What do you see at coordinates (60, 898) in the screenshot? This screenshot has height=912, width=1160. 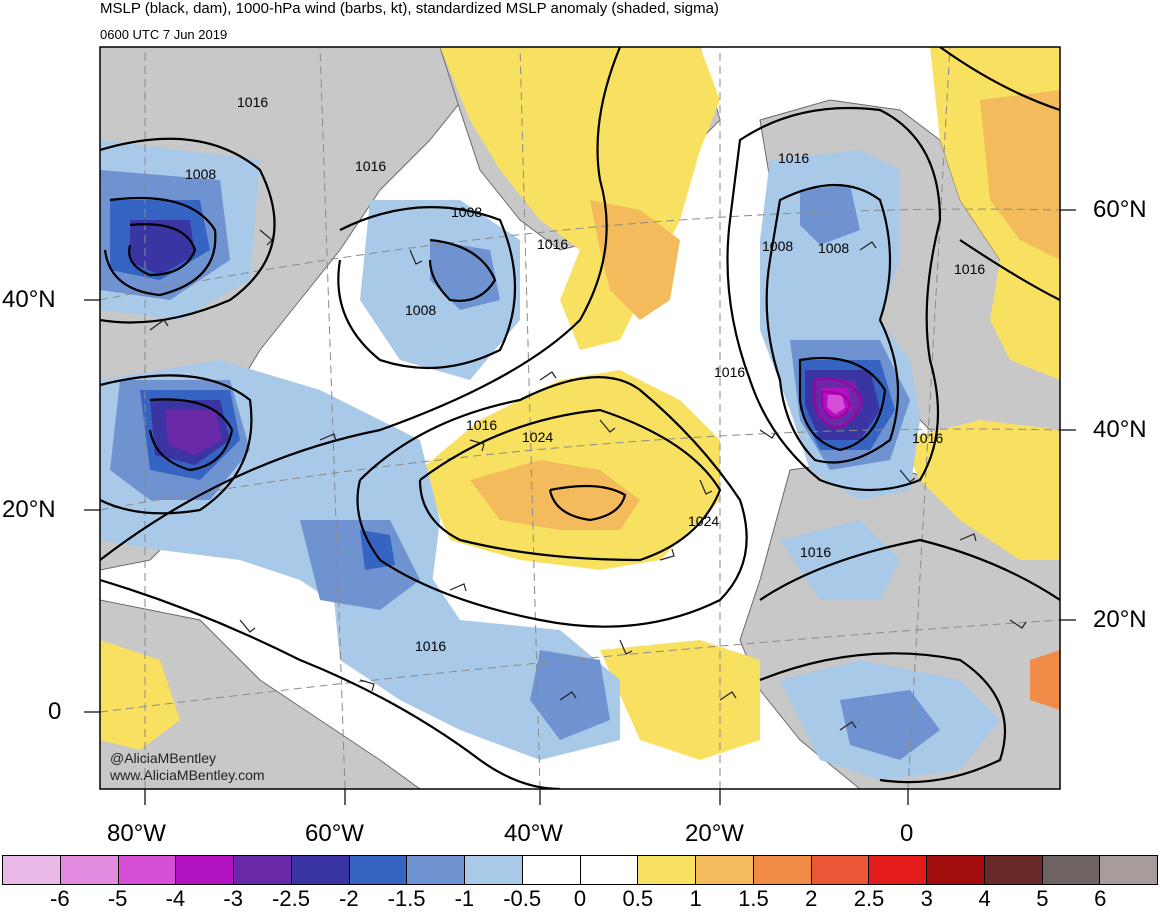 I see `colorbar-label: -6` at bounding box center [60, 898].